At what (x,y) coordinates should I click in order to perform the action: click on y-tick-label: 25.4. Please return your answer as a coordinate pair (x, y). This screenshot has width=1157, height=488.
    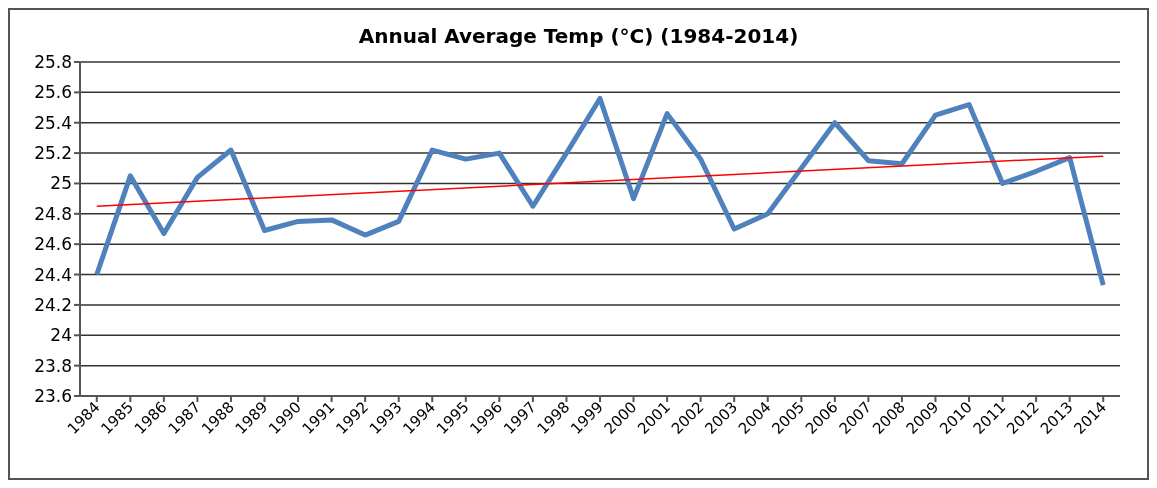
    Looking at the image, I should click on (53, 122).